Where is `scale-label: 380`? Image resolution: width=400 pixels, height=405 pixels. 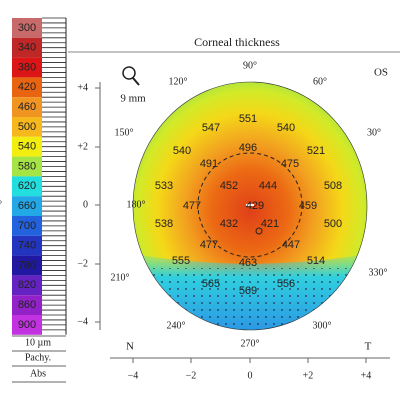 scale-label: 380 is located at coordinates (27, 67).